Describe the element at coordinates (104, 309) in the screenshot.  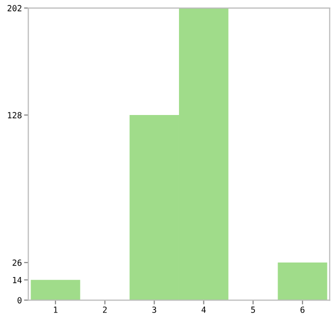
I see `x-tick-label: 2` at that location.